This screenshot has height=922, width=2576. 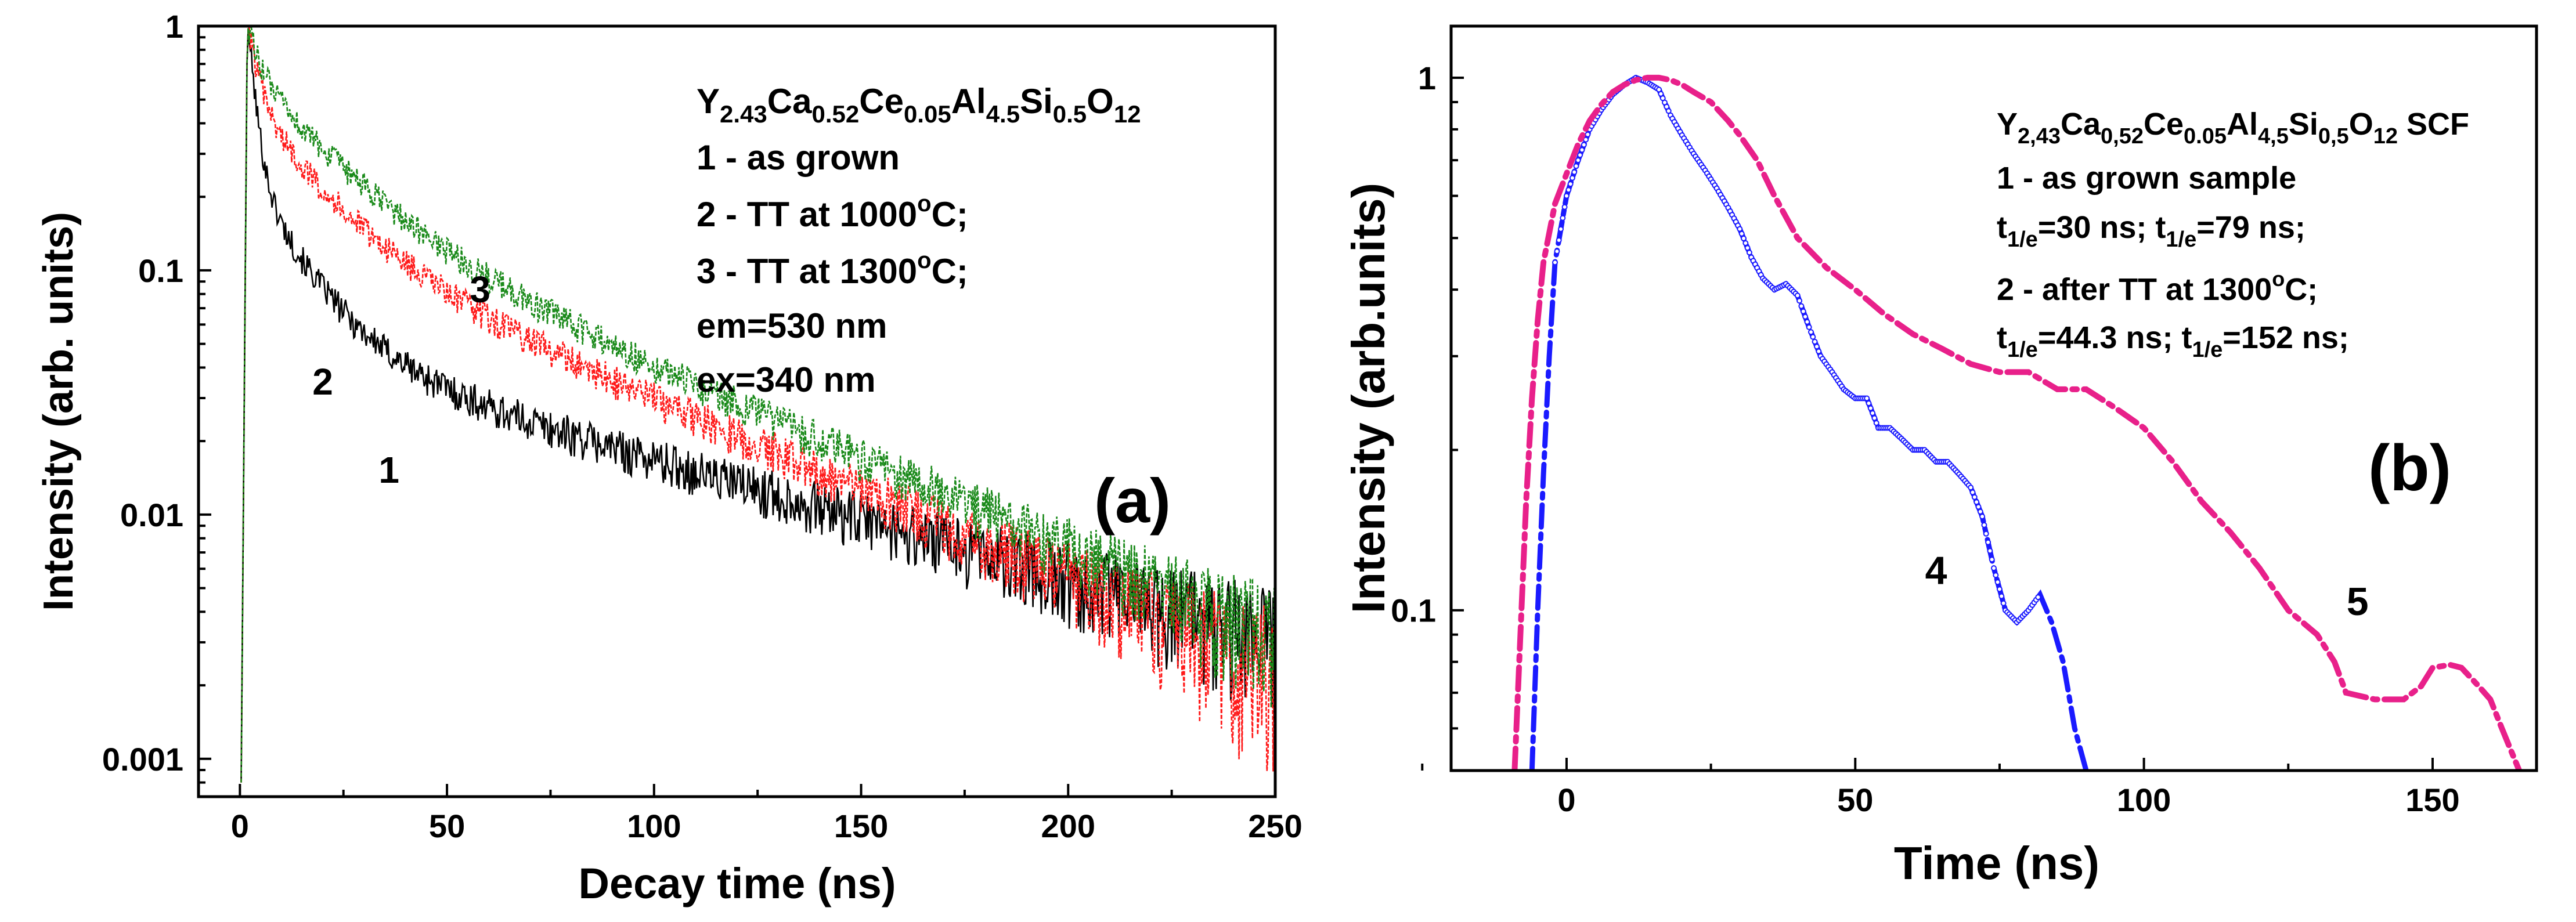 What do you see at coordinates (58, 412) in the screenshot?
I see `panel-a-y-axis-label: Intensity (arb. units)` at bounding box center [58, 412].